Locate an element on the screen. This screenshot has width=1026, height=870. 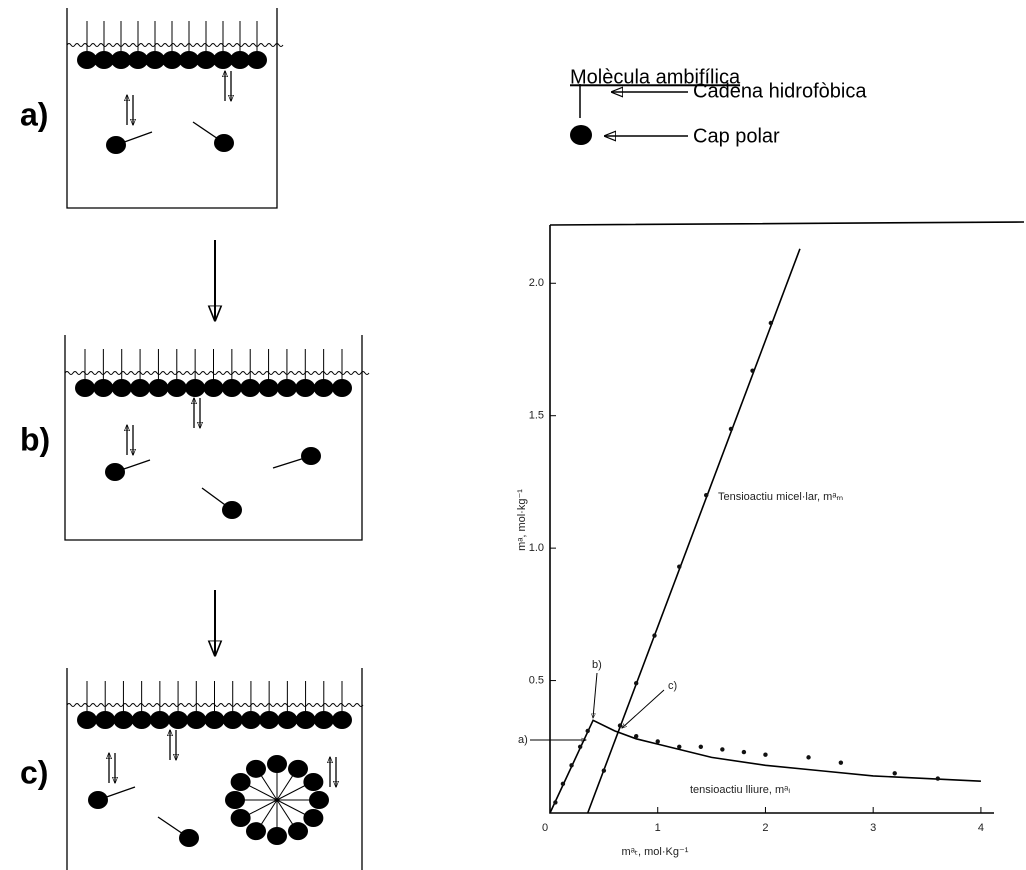
y-axis-label: mᵃ, mol·kg⁻¹ is located at coordinates (522, 520).